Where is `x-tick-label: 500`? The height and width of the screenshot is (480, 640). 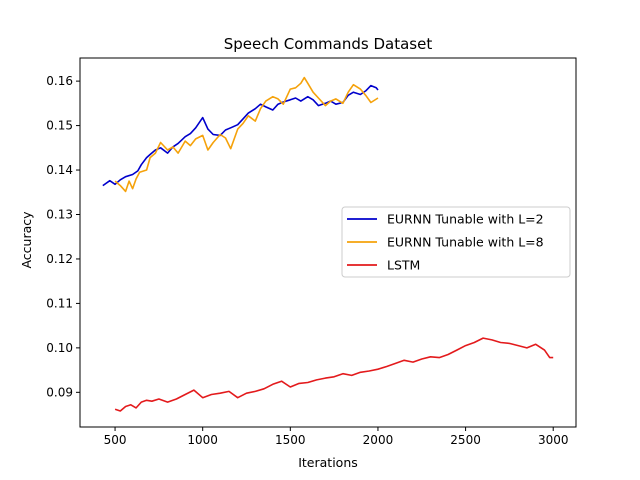
x-tick-label: 500 is located at coordinates (115, 440).